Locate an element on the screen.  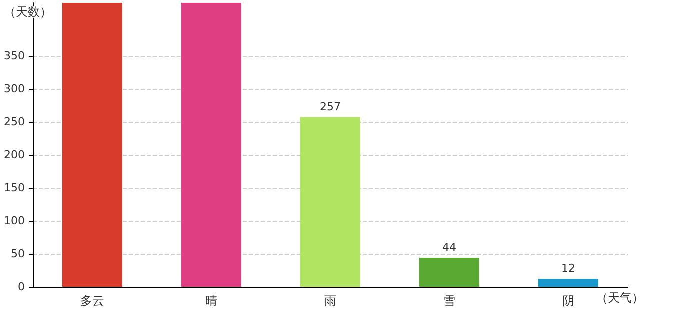
data-label: 12 is located at coordinates (569, 269).